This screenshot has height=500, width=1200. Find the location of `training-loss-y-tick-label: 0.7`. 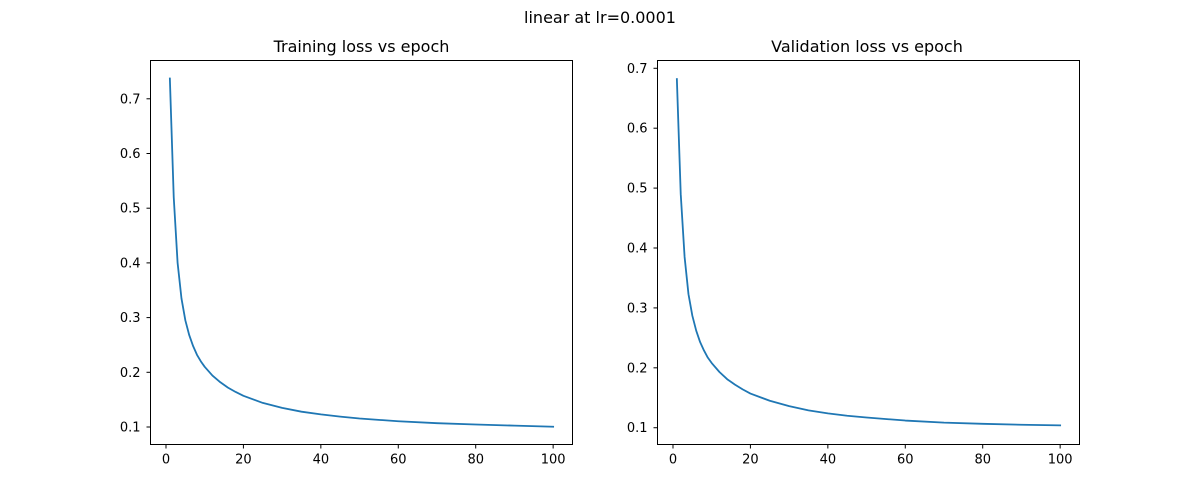

training-loss-y-tick-label: 0.7 is located at coordinates (130, 99).